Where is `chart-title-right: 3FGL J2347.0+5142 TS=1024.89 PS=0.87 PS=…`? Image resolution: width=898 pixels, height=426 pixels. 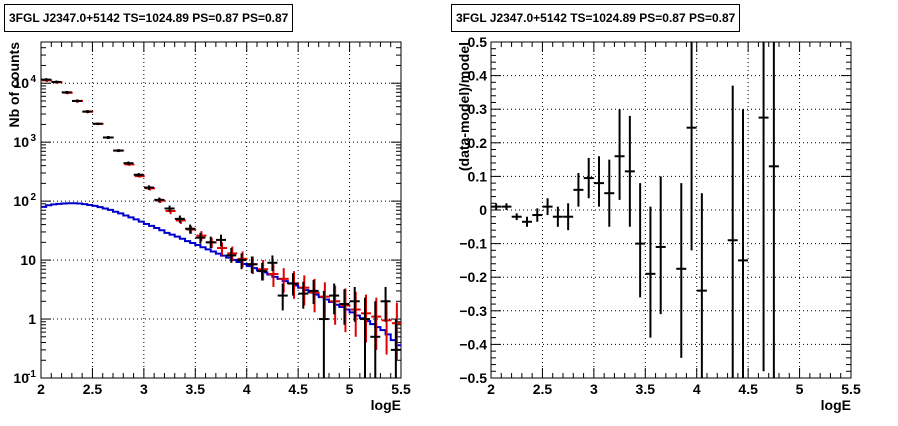
chart-title-right: 3FGL J2347.0+5142 TS=1024.89 PS=0.87 PS=… is located at coordinates (596, 18).